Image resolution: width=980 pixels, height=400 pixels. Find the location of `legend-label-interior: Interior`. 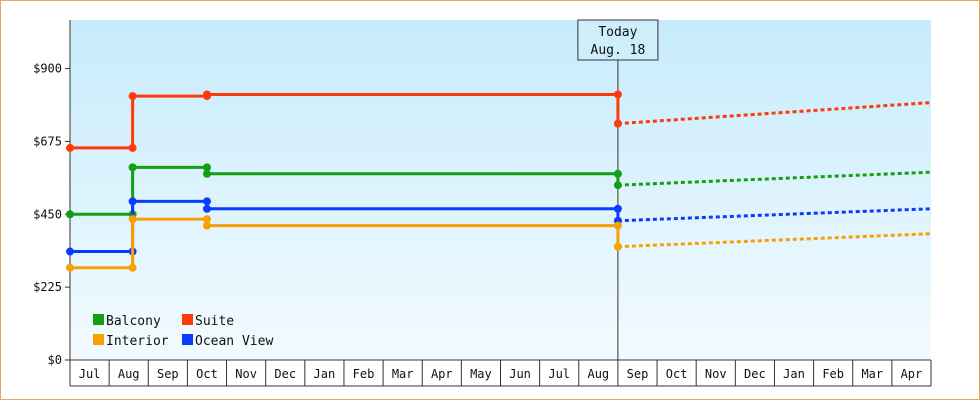

legend-label-interior: Interior is located at coordinates (137, 341).